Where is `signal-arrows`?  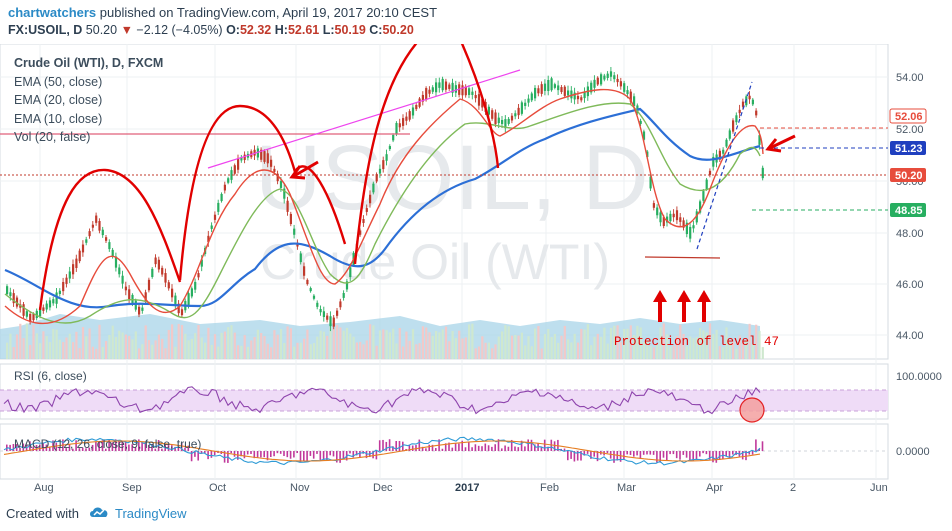
signal-arrows is located at coordinates (542, 157).